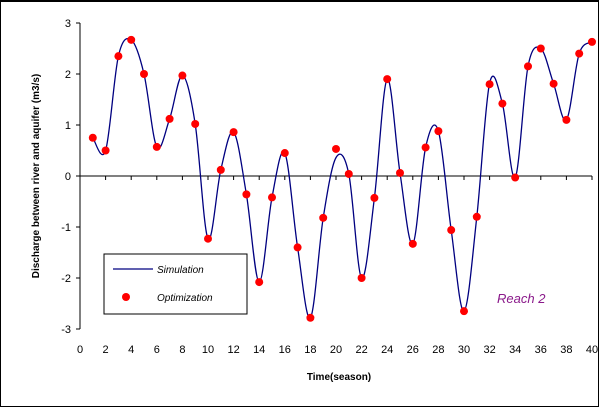  Describe the element at coordinates (592, 350) in the screenshot. I see `x-tick-label: 40` at that location.